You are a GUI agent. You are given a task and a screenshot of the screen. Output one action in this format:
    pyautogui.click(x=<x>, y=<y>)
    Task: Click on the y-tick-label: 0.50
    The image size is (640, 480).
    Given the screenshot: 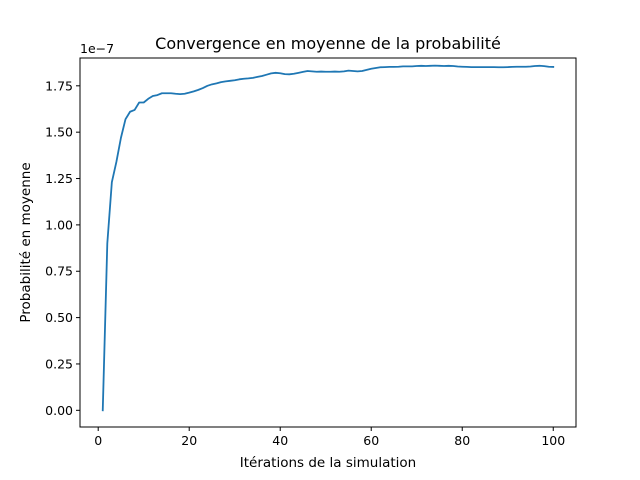 What is the action you would take?
    pyautogui.click(x=59, y=317)
    